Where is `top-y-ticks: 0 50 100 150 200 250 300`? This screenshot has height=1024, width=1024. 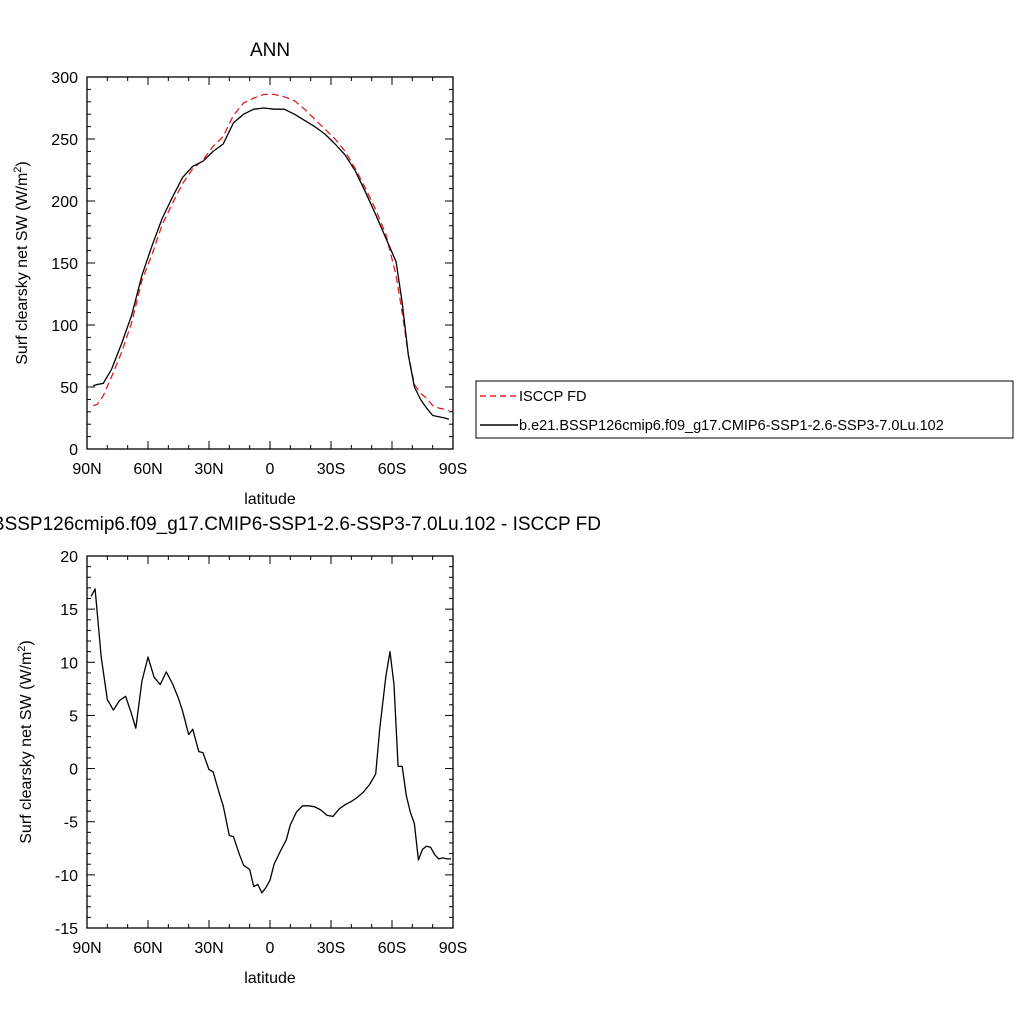
top-y-ticks: 0 50 100 150 200 250 300 is located at coordinates (252, 264).